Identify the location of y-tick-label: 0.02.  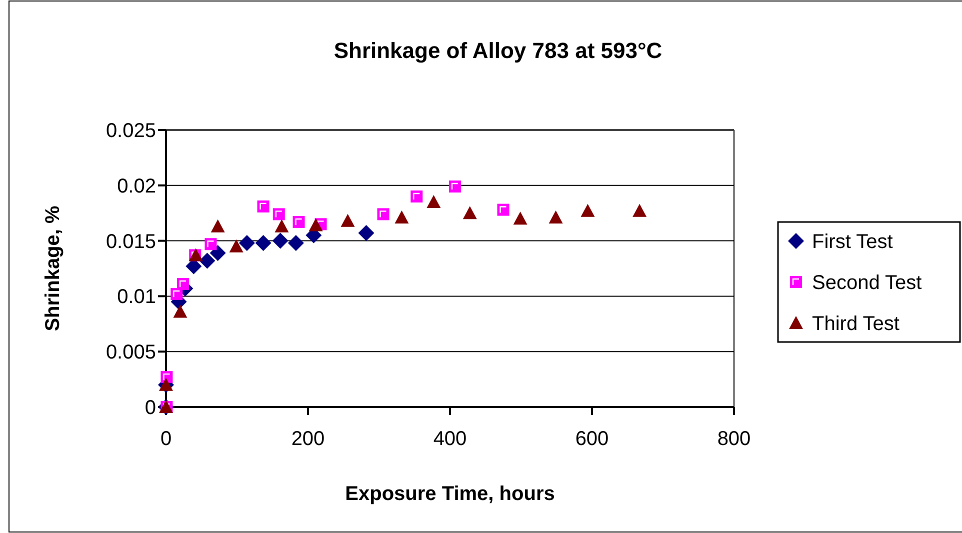
(136, 186).